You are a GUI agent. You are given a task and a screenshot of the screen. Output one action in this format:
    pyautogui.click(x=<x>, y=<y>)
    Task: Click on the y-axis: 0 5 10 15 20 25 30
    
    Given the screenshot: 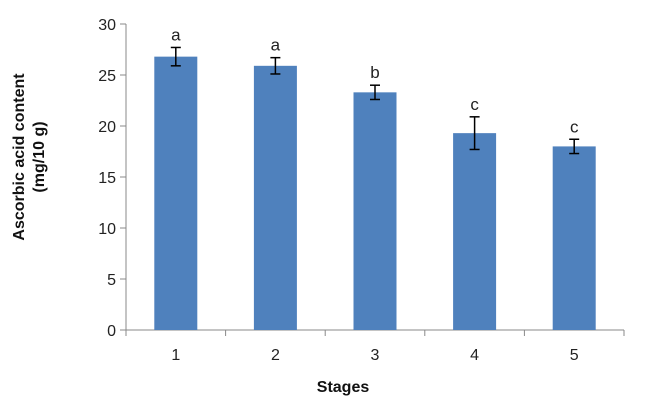 What is the action you would take?
    pyautogui.click(x=112, y=178)
    